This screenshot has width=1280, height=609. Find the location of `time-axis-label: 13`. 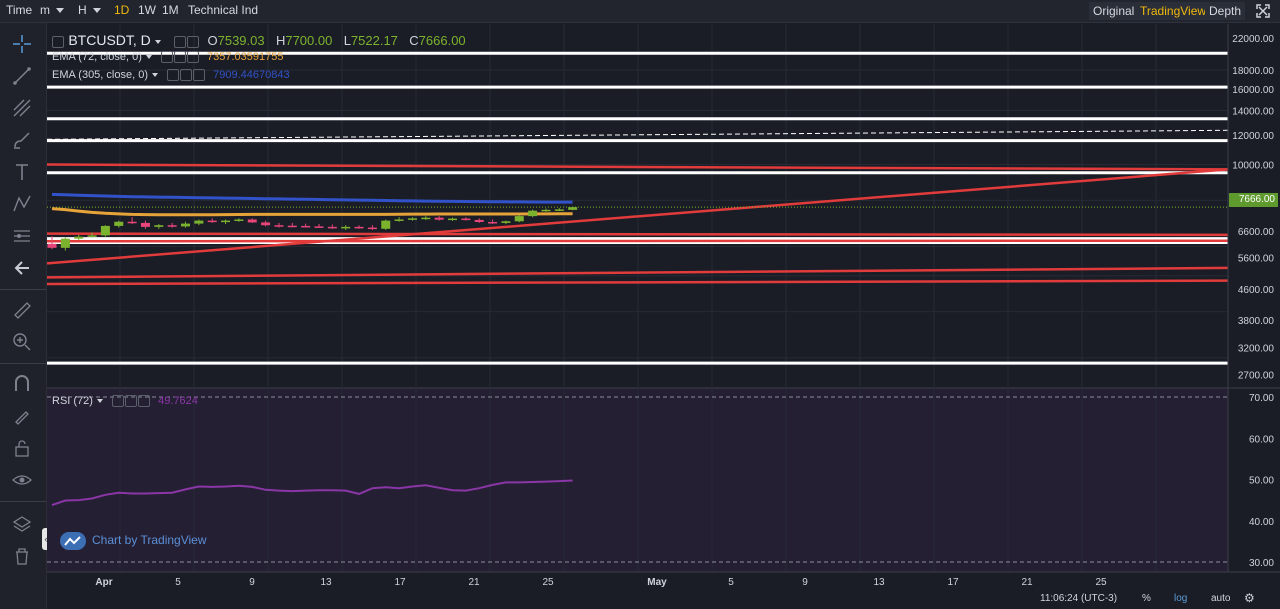

time-axis-label: 13 is located at coordinates (326, 582).